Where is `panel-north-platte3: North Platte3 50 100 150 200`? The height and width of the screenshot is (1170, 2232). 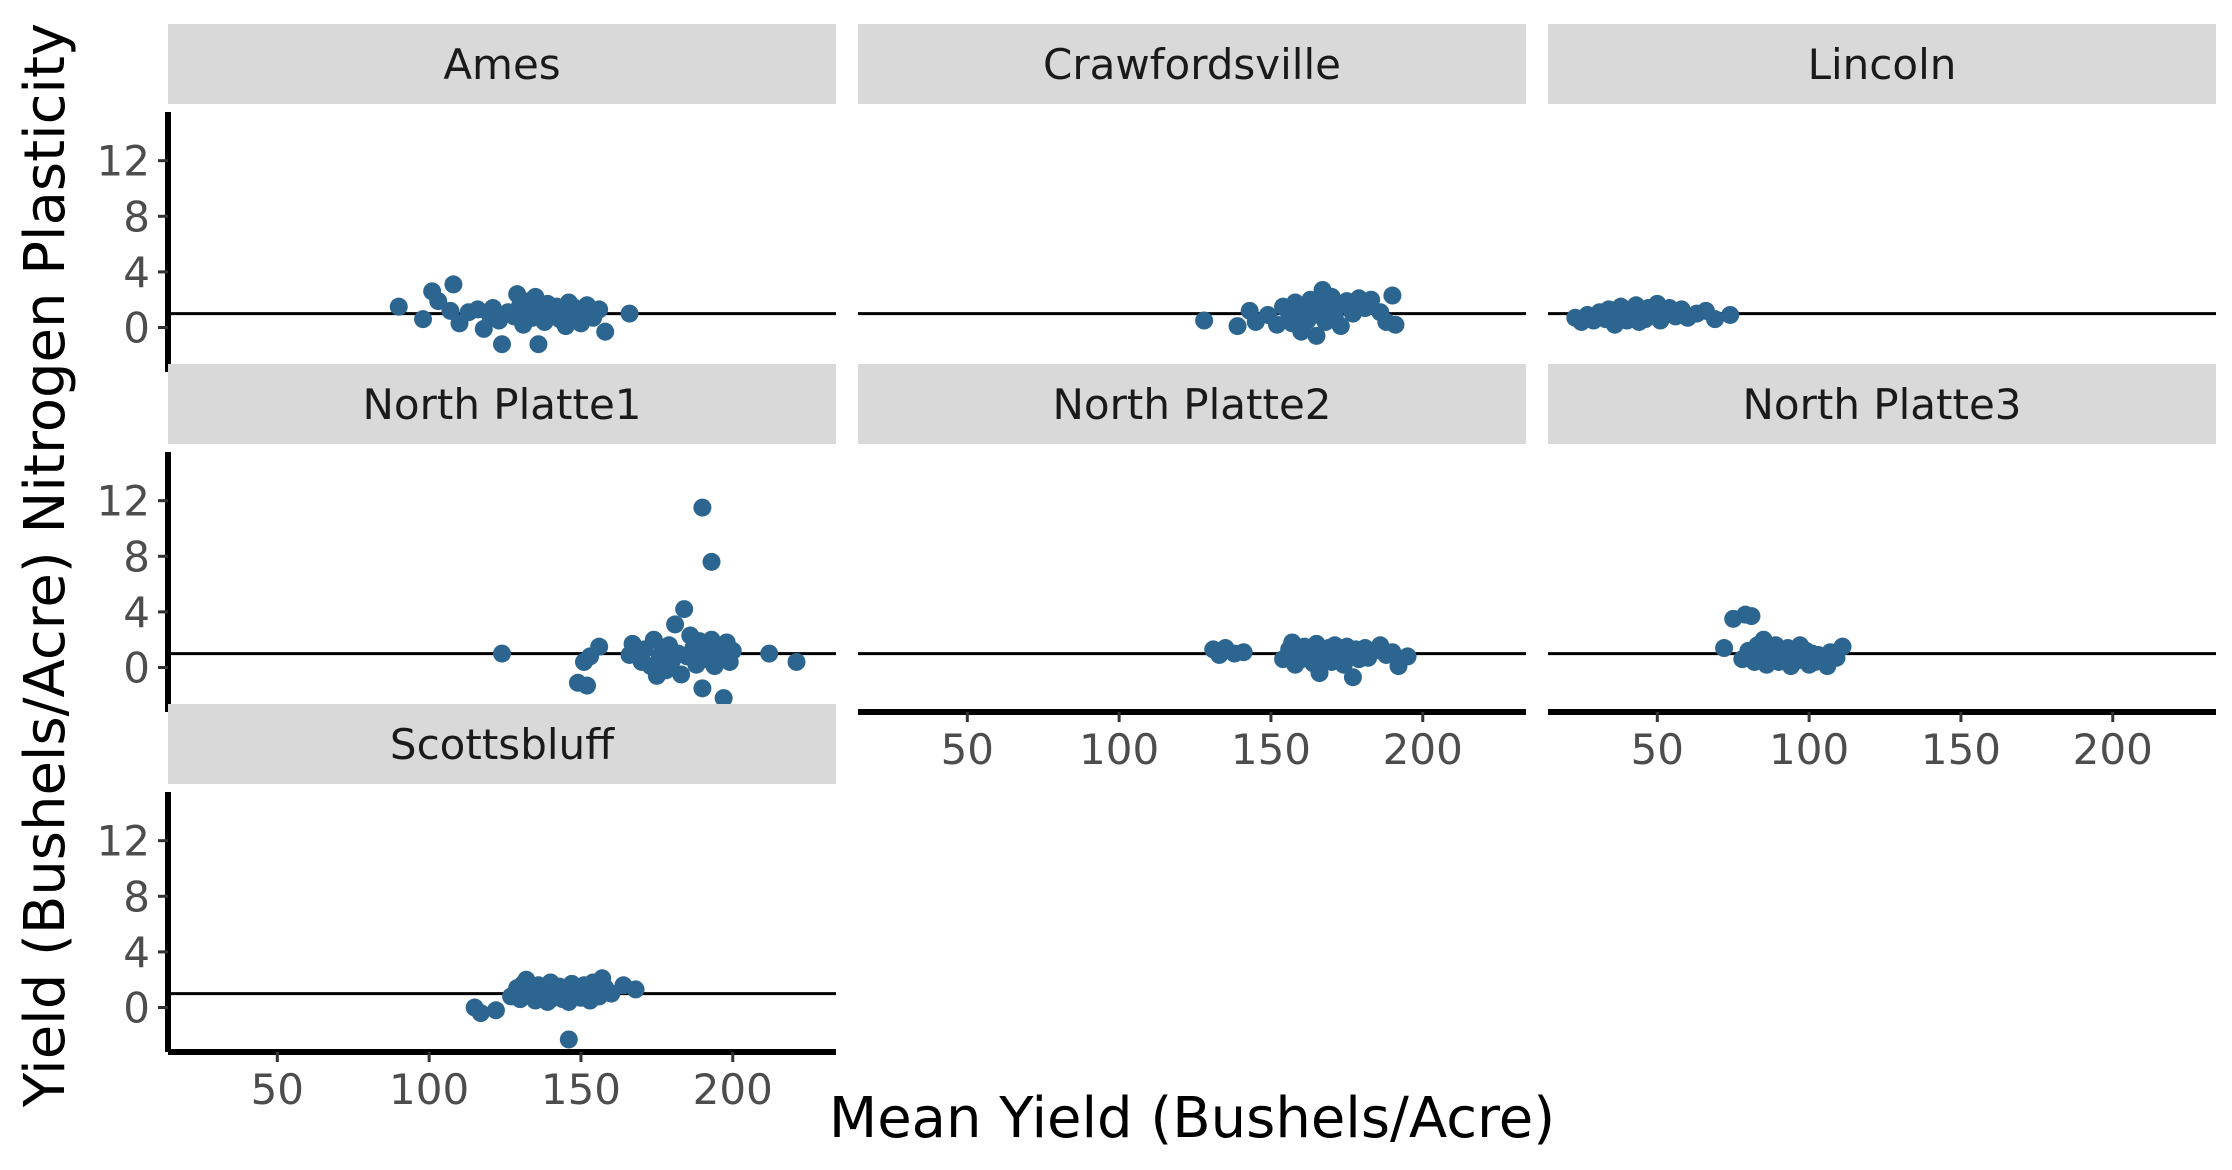
panel-north-platte3: North Platte3 50 100 150 200 is located at coordinates (1882, 569).